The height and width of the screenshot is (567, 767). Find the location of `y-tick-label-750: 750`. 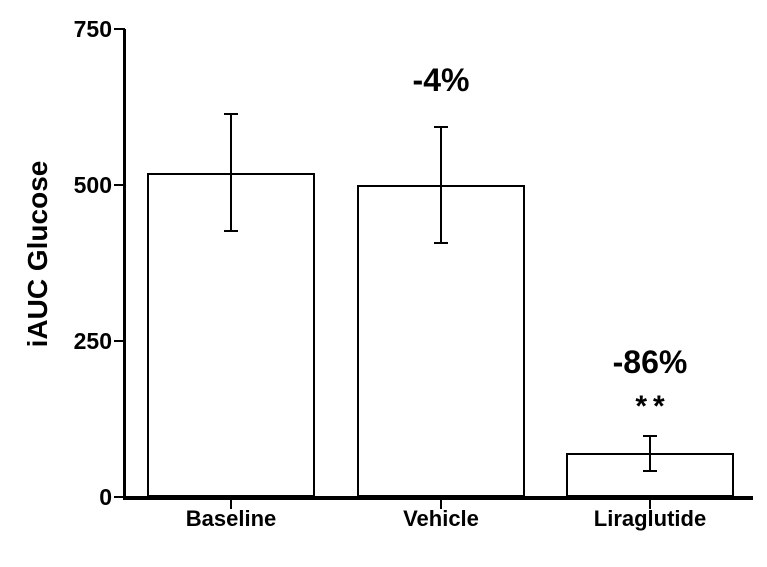

y-tick-label-750: 750 is located at coordinates (92, 29).